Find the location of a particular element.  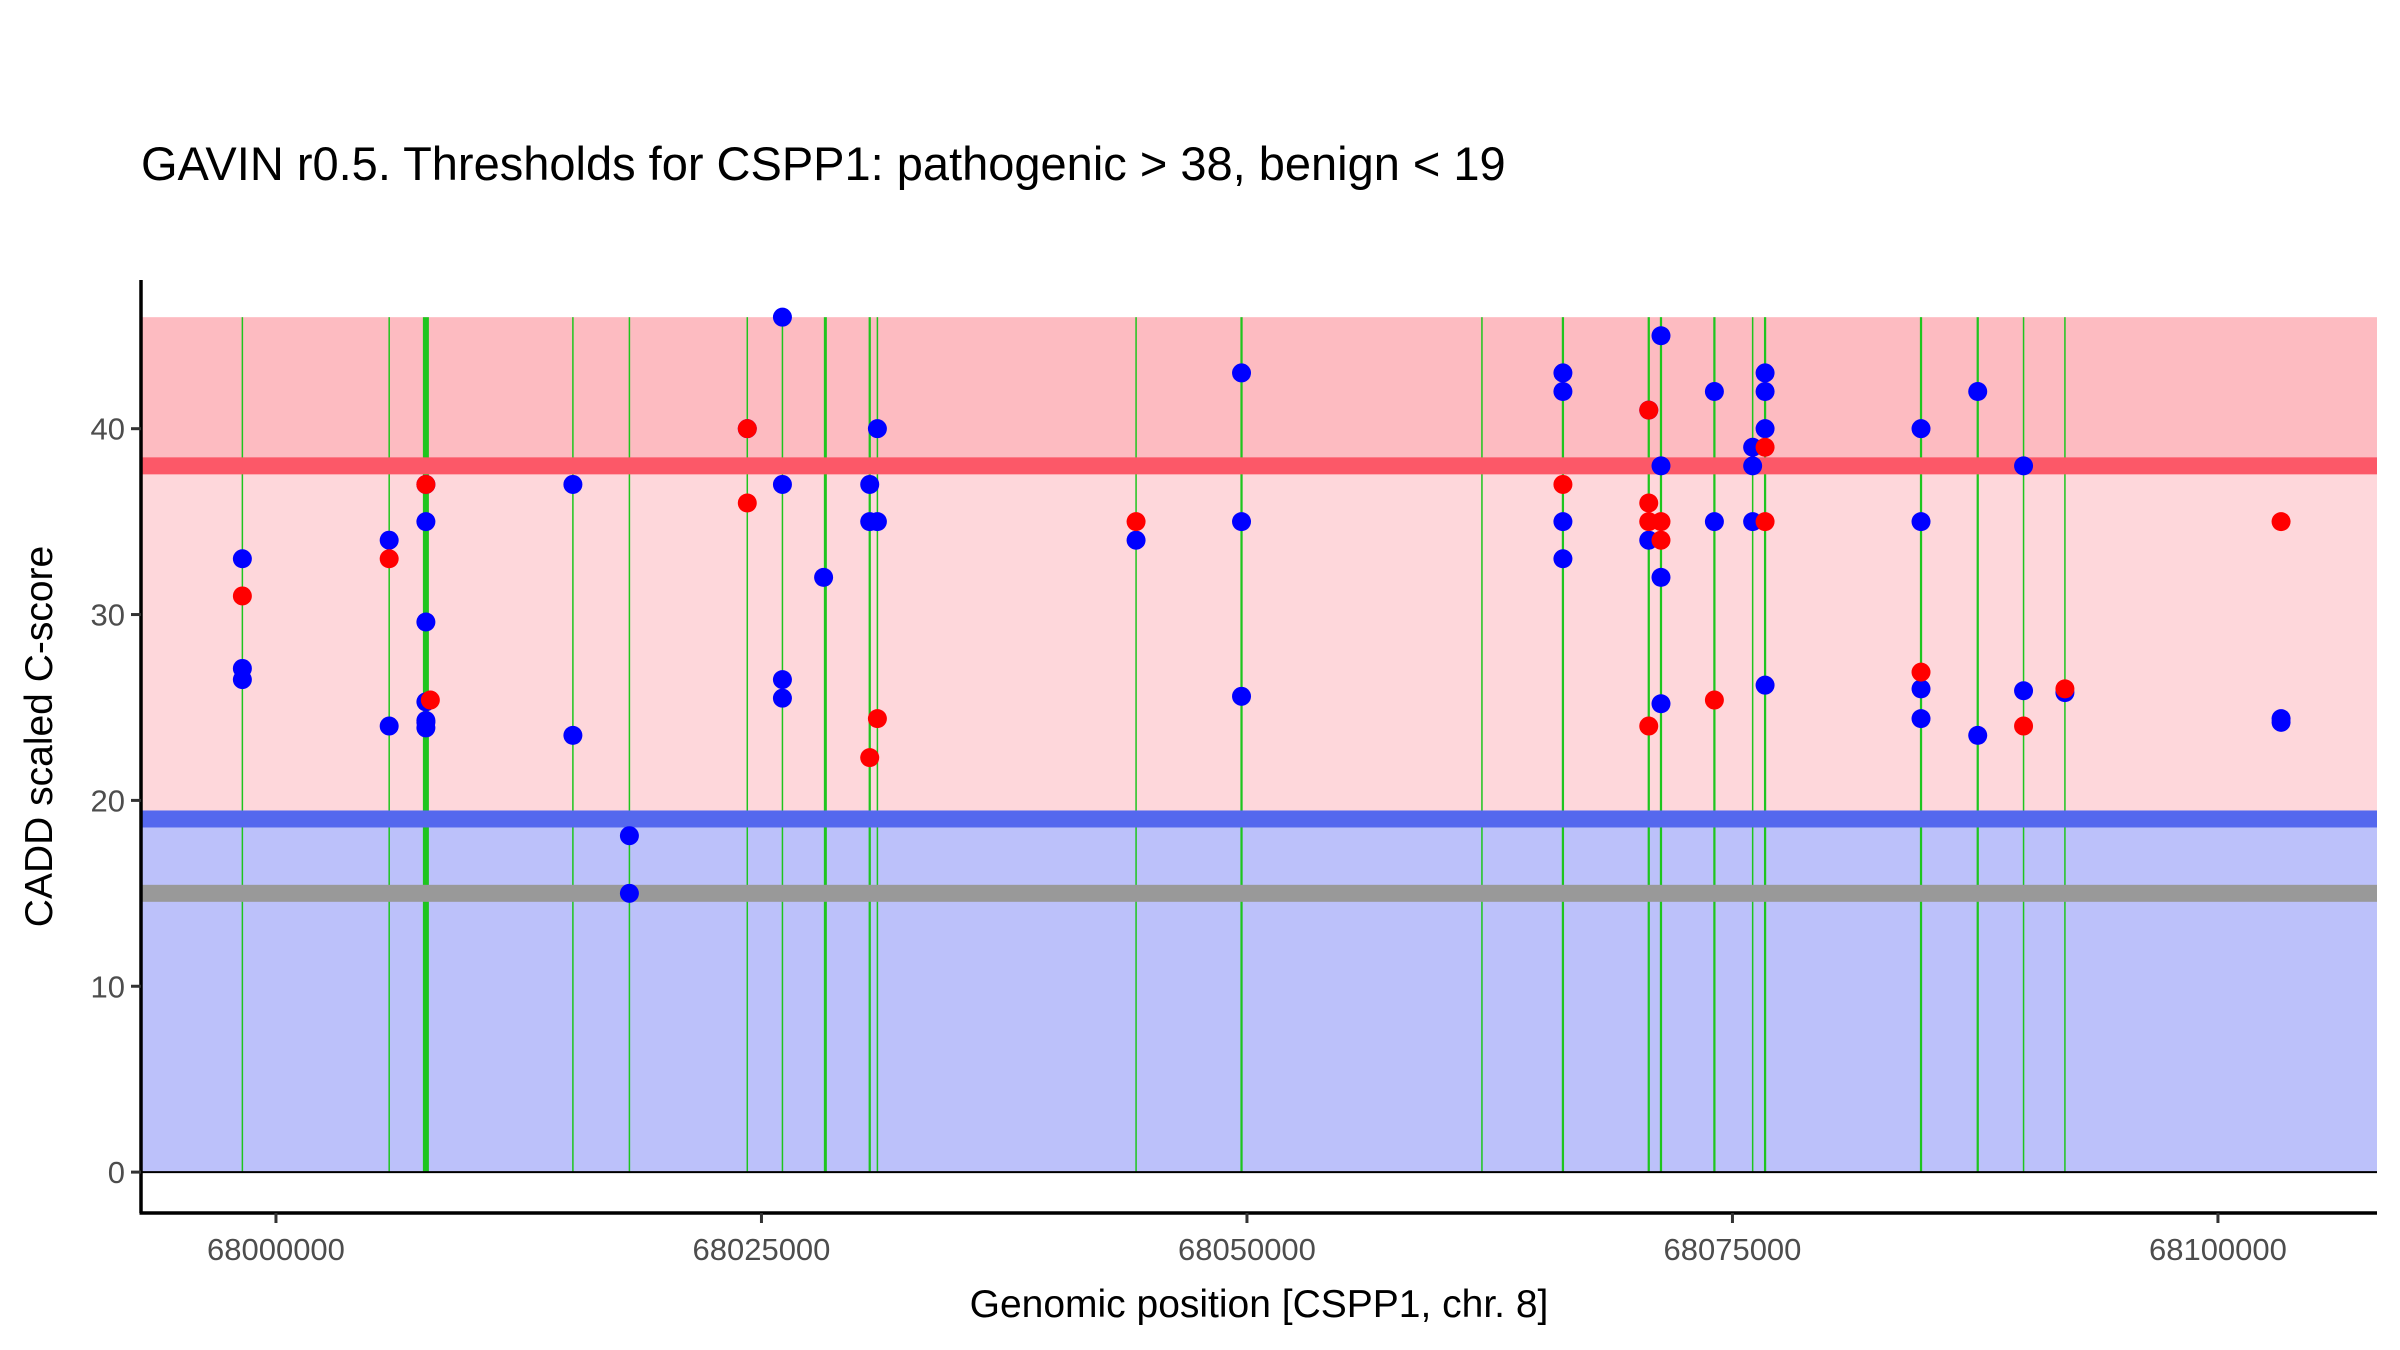

y-tick-label: 10 is located at coordinates (108, 986).